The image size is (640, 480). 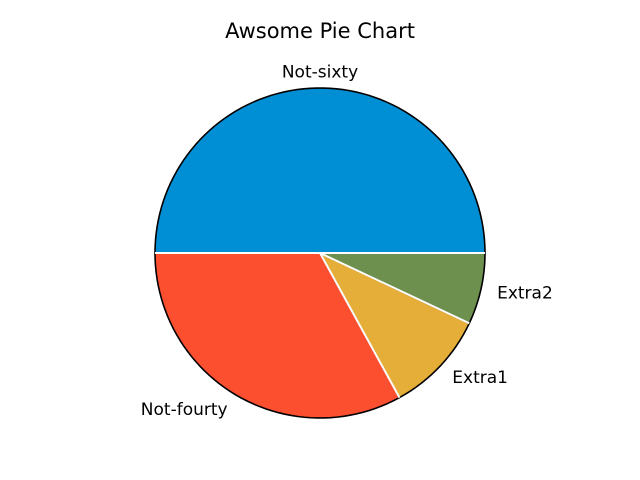 I want to click on pie-slice-extra1, so click(x=395, y=325).